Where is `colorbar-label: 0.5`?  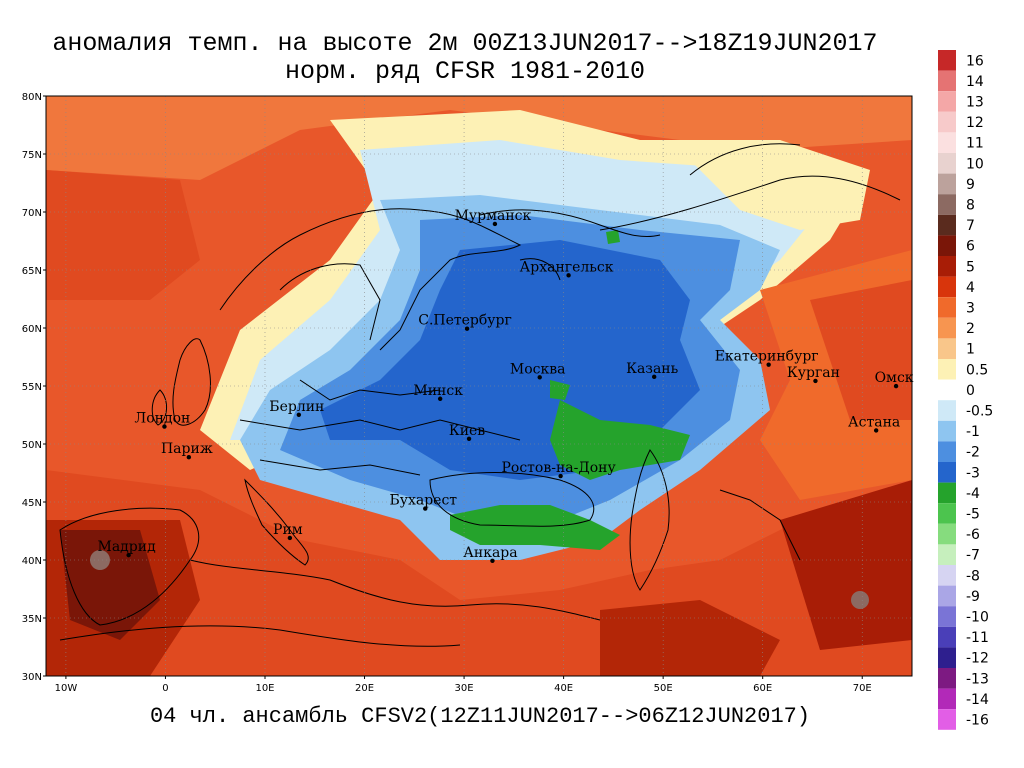
colorbar-label: 0.5 is located at coordinates (977, 370).